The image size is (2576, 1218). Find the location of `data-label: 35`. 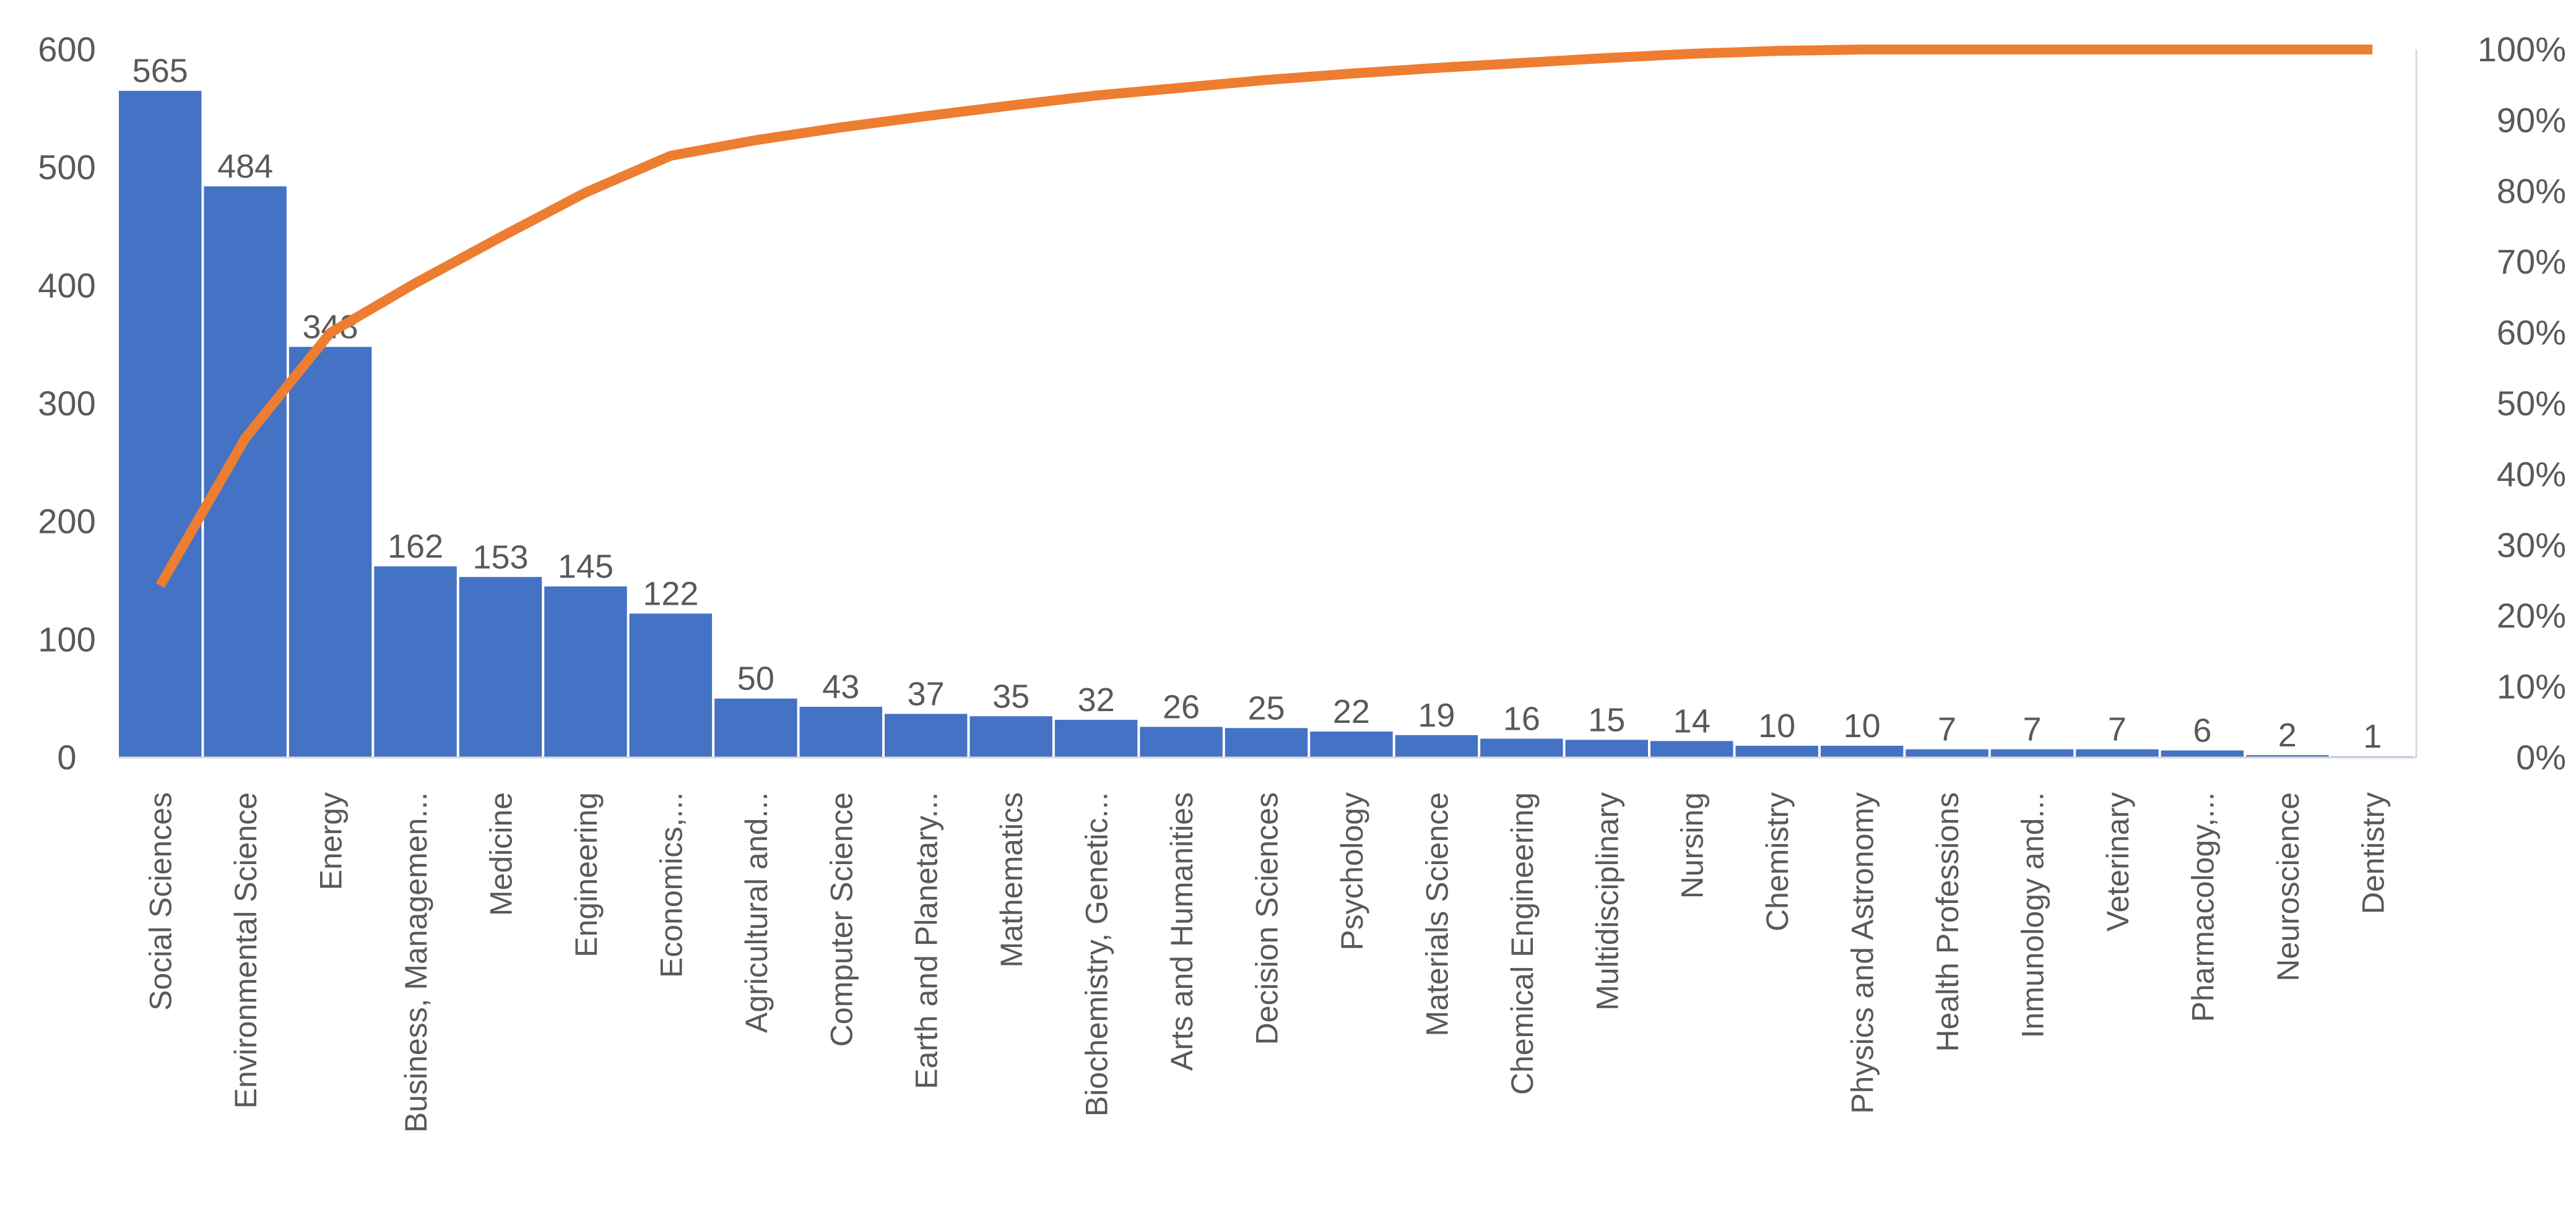

data-label: 35 is located at coordinates (1011, 696).